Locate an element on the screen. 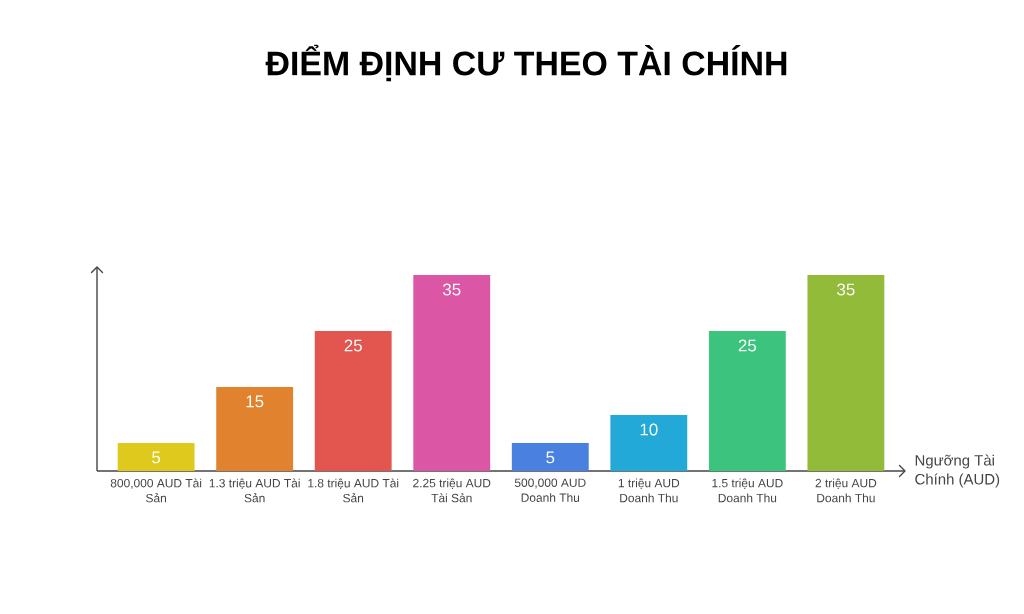 This screenshot has height=614, width=1024. x-axis-title: Ngưỡng Tài Chính (AUD) is located at coordinates (957, 471).